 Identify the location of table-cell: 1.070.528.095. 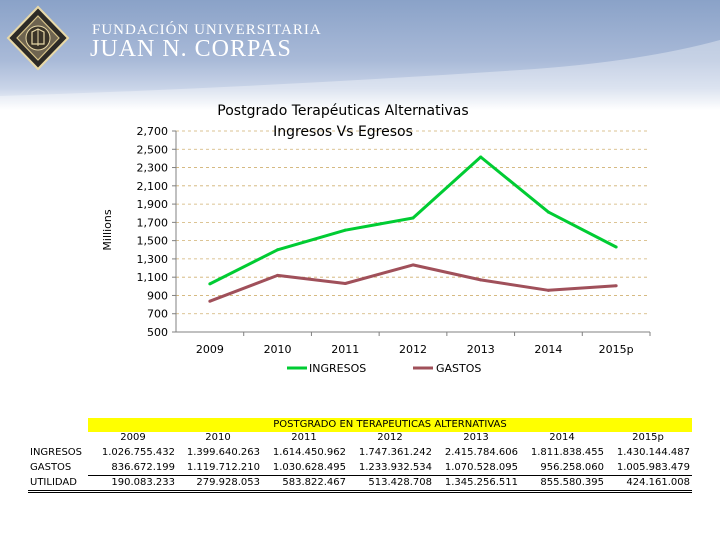
(481, 467).